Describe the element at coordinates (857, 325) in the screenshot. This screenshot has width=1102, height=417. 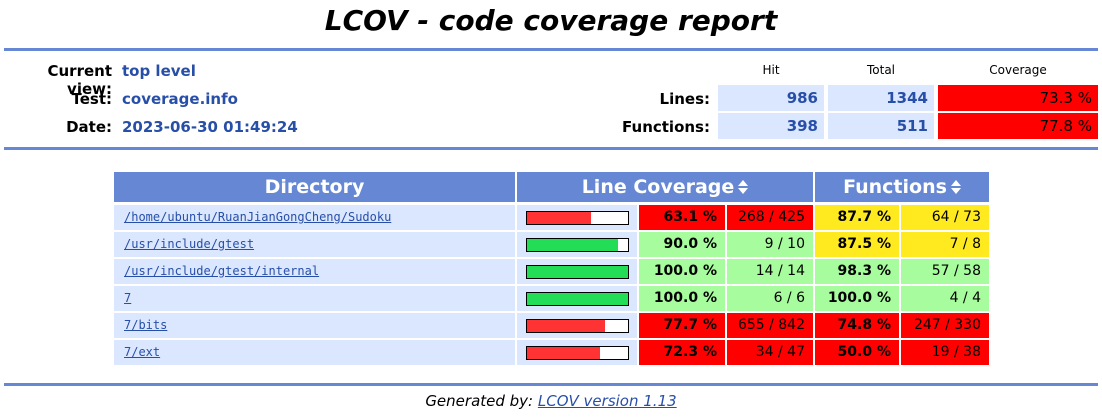
I see `function-coverage-percent: 74.8 %` at that location.